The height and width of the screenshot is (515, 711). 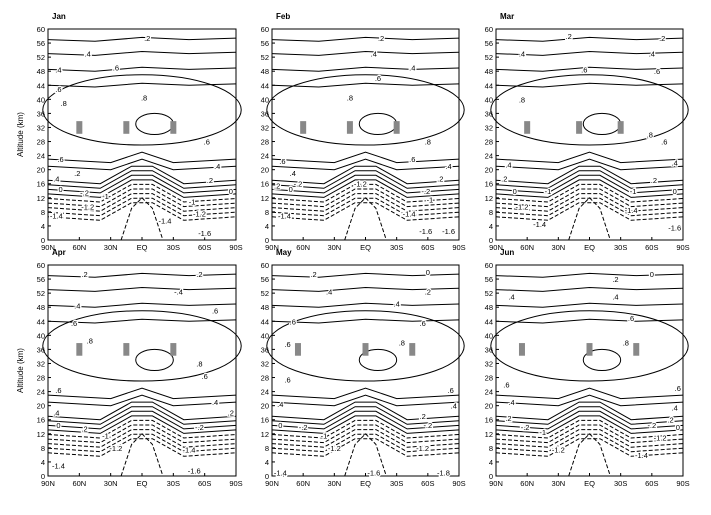 What do you see at coordinates (334, 483) in the screenshot?
I see `x-tick-label: 30N` at bounding box center [334, 483].